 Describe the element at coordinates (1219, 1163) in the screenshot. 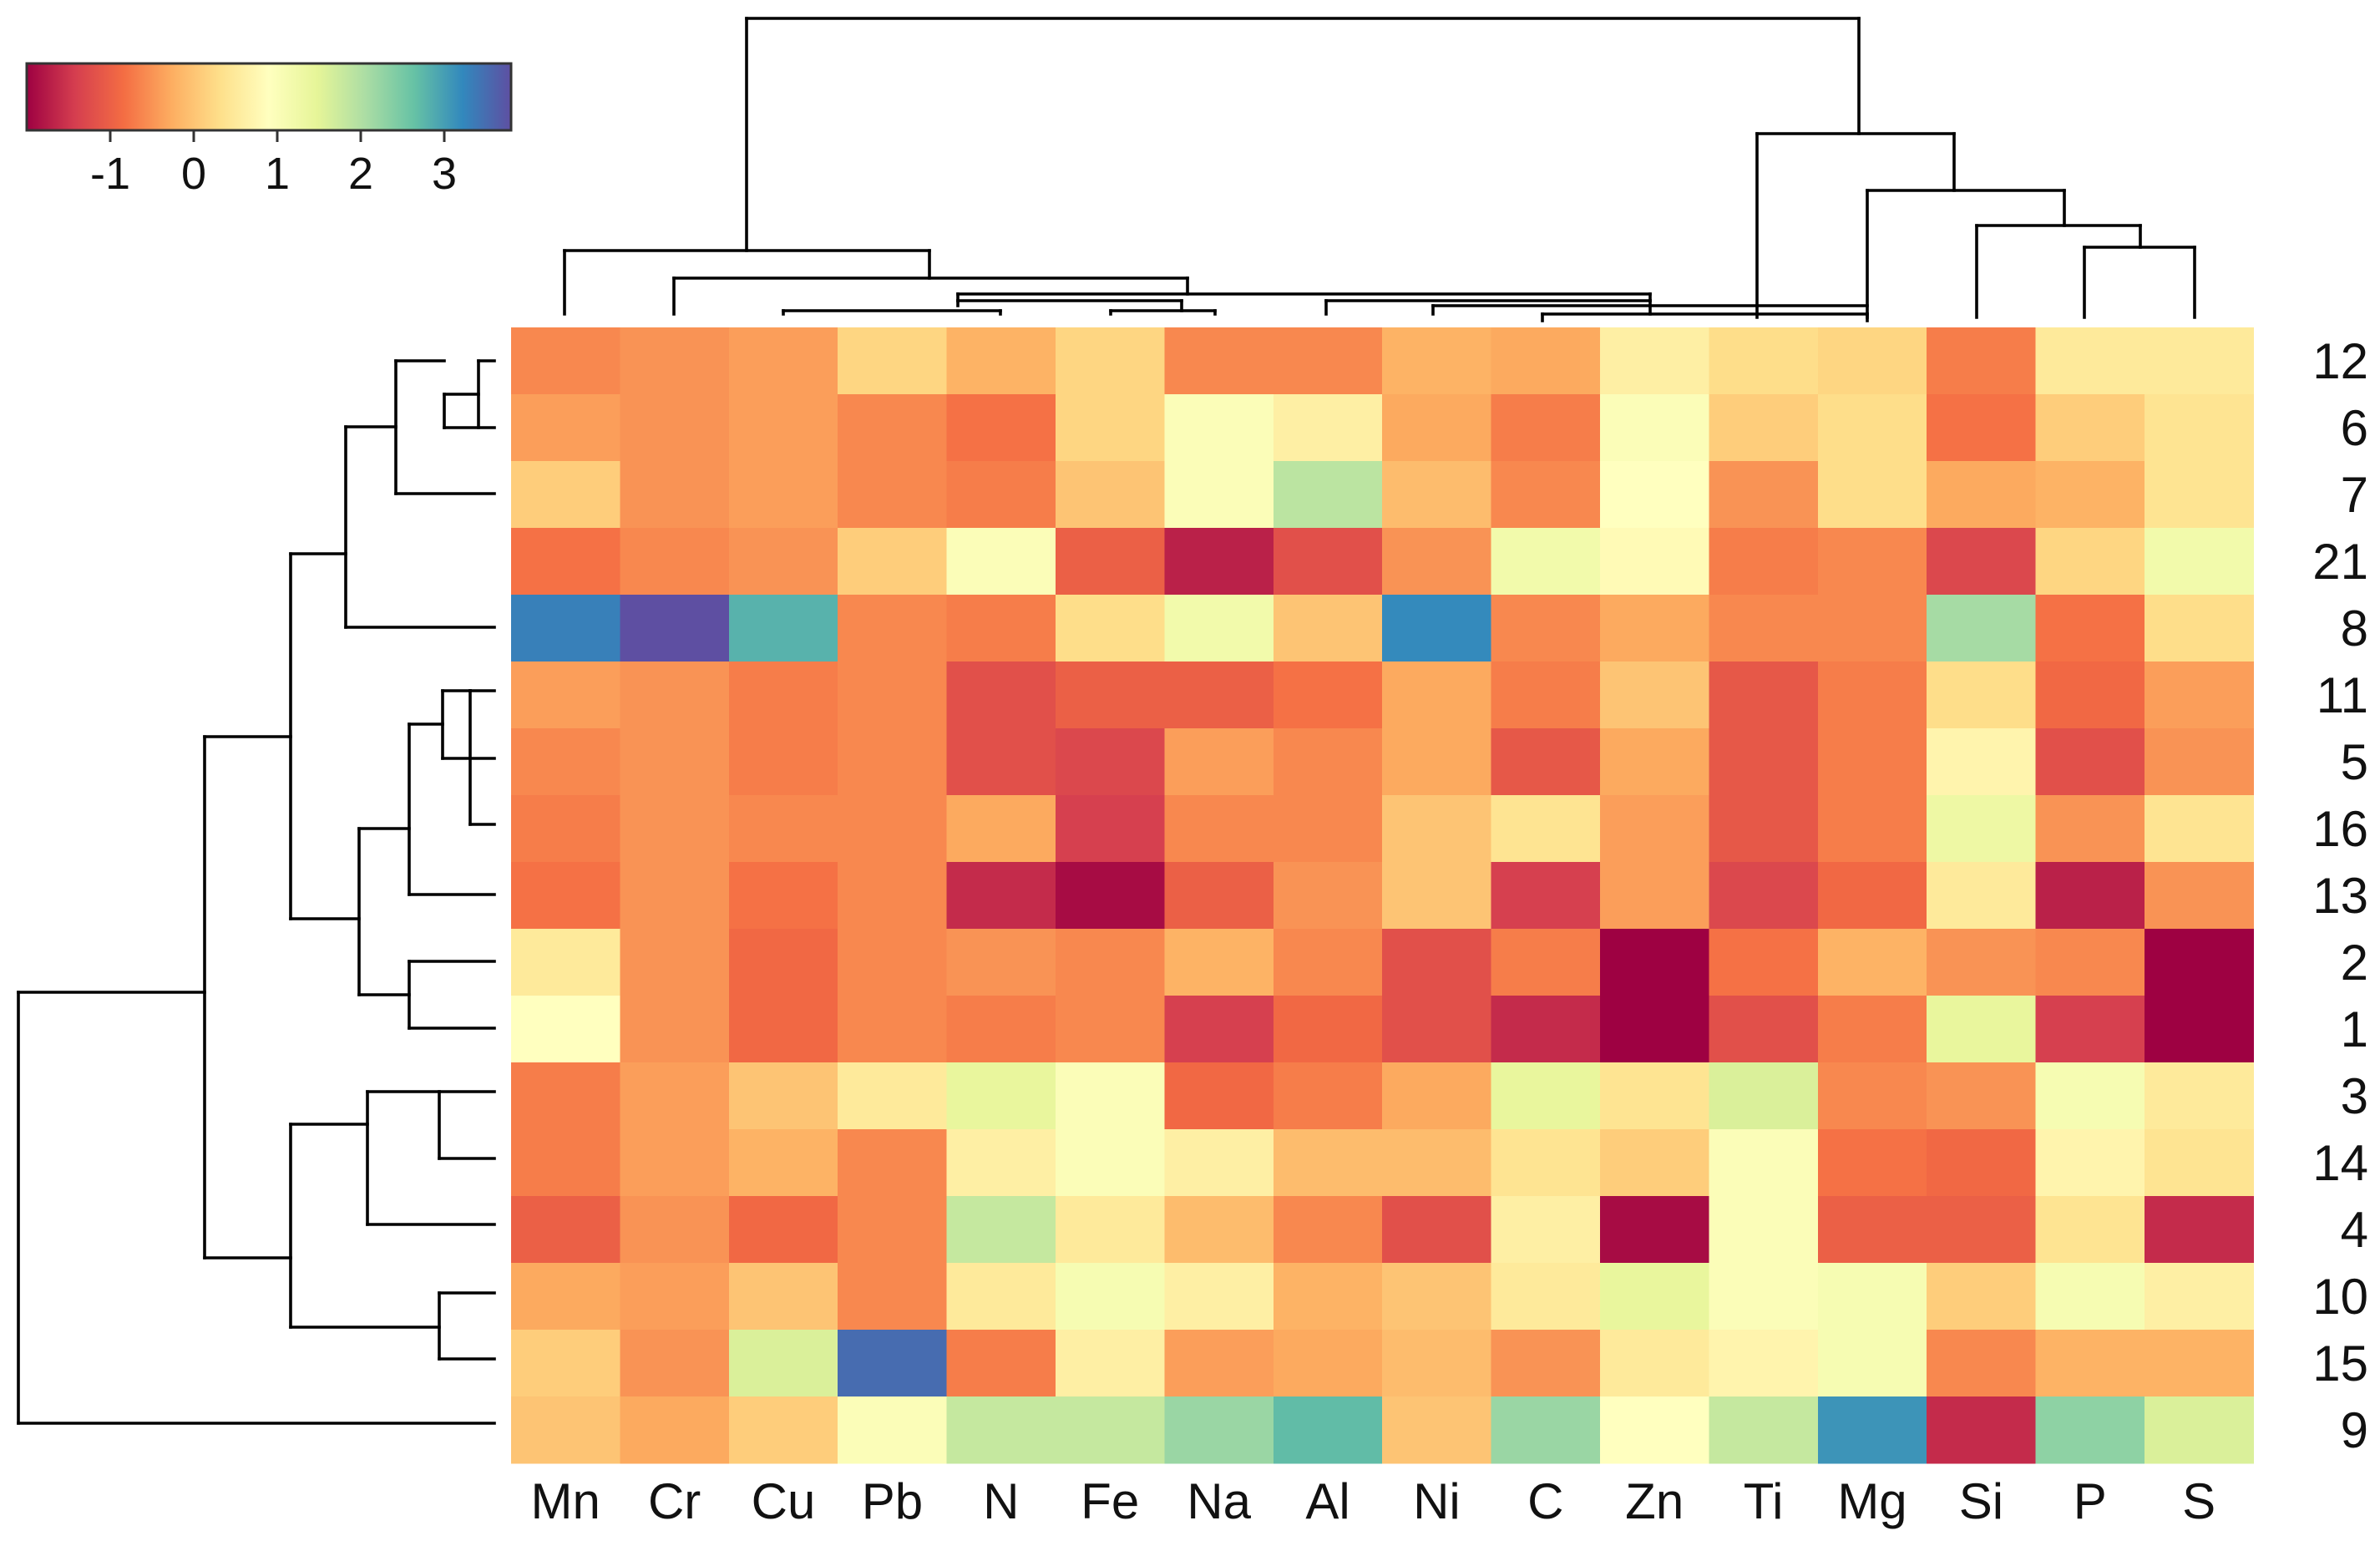

I see `heatmap-cell-14-Na` at that location.